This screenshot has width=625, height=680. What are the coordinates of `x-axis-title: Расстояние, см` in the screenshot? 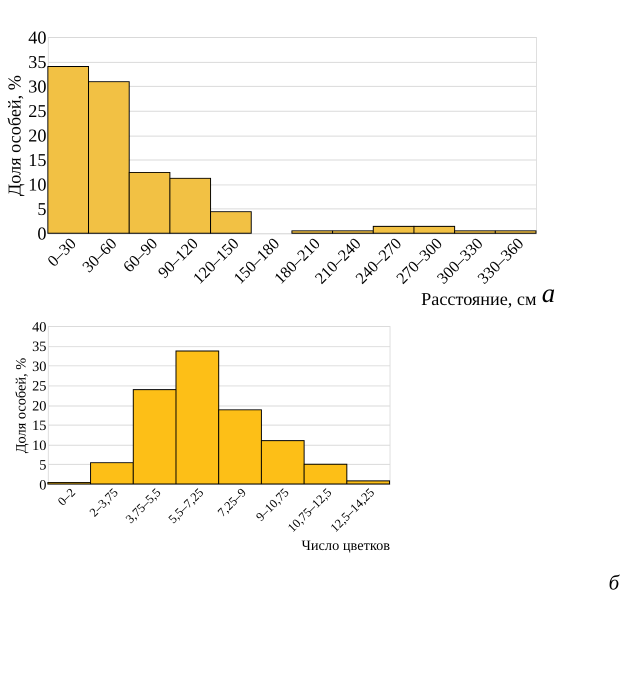 It's located at (479, 298).